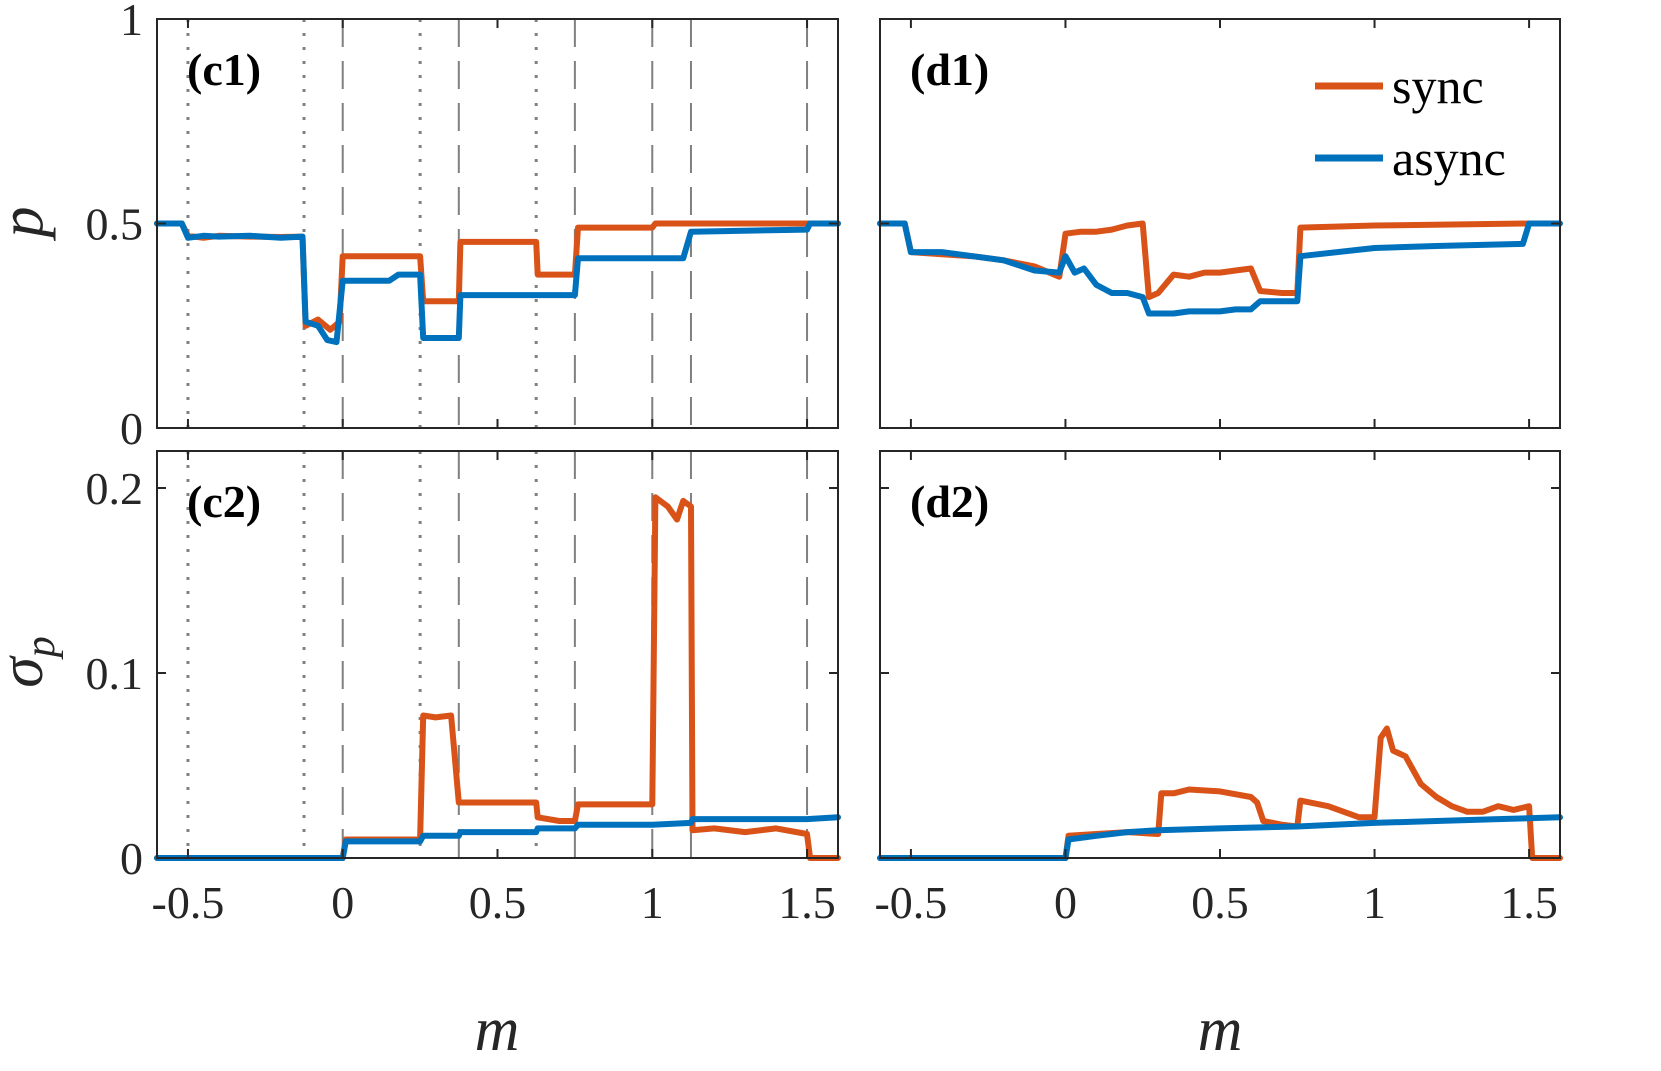 The image size is (1661, 1071). What do you see at coordinates (28, 224) in the screenshot?
I see `y-axis-title-p: p` at bounding box center [28, 224].